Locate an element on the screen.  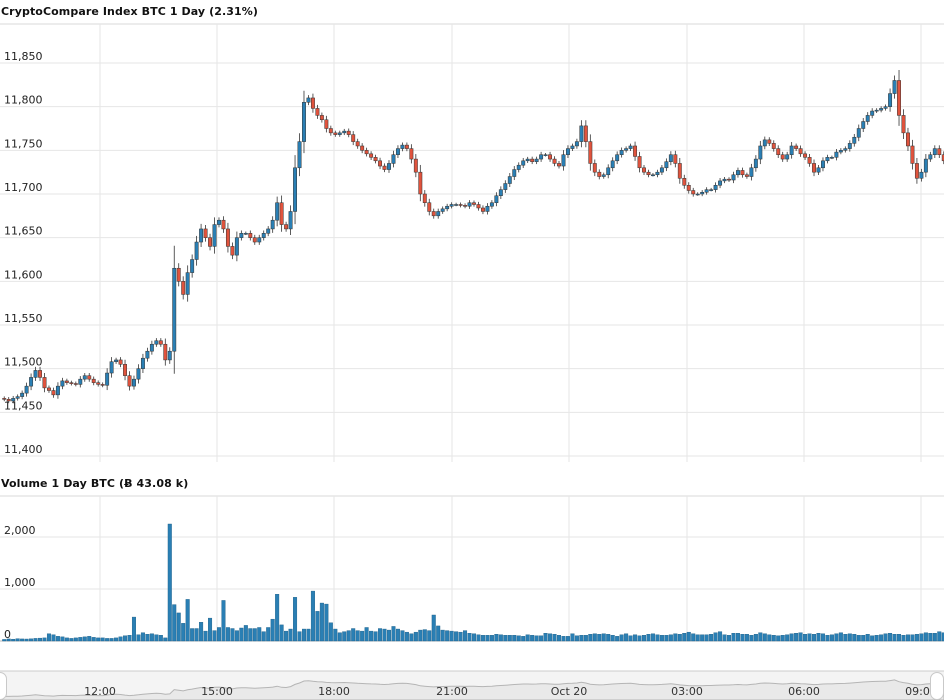
x-tick-label: 18:00 is located at coordinates (334, 691).